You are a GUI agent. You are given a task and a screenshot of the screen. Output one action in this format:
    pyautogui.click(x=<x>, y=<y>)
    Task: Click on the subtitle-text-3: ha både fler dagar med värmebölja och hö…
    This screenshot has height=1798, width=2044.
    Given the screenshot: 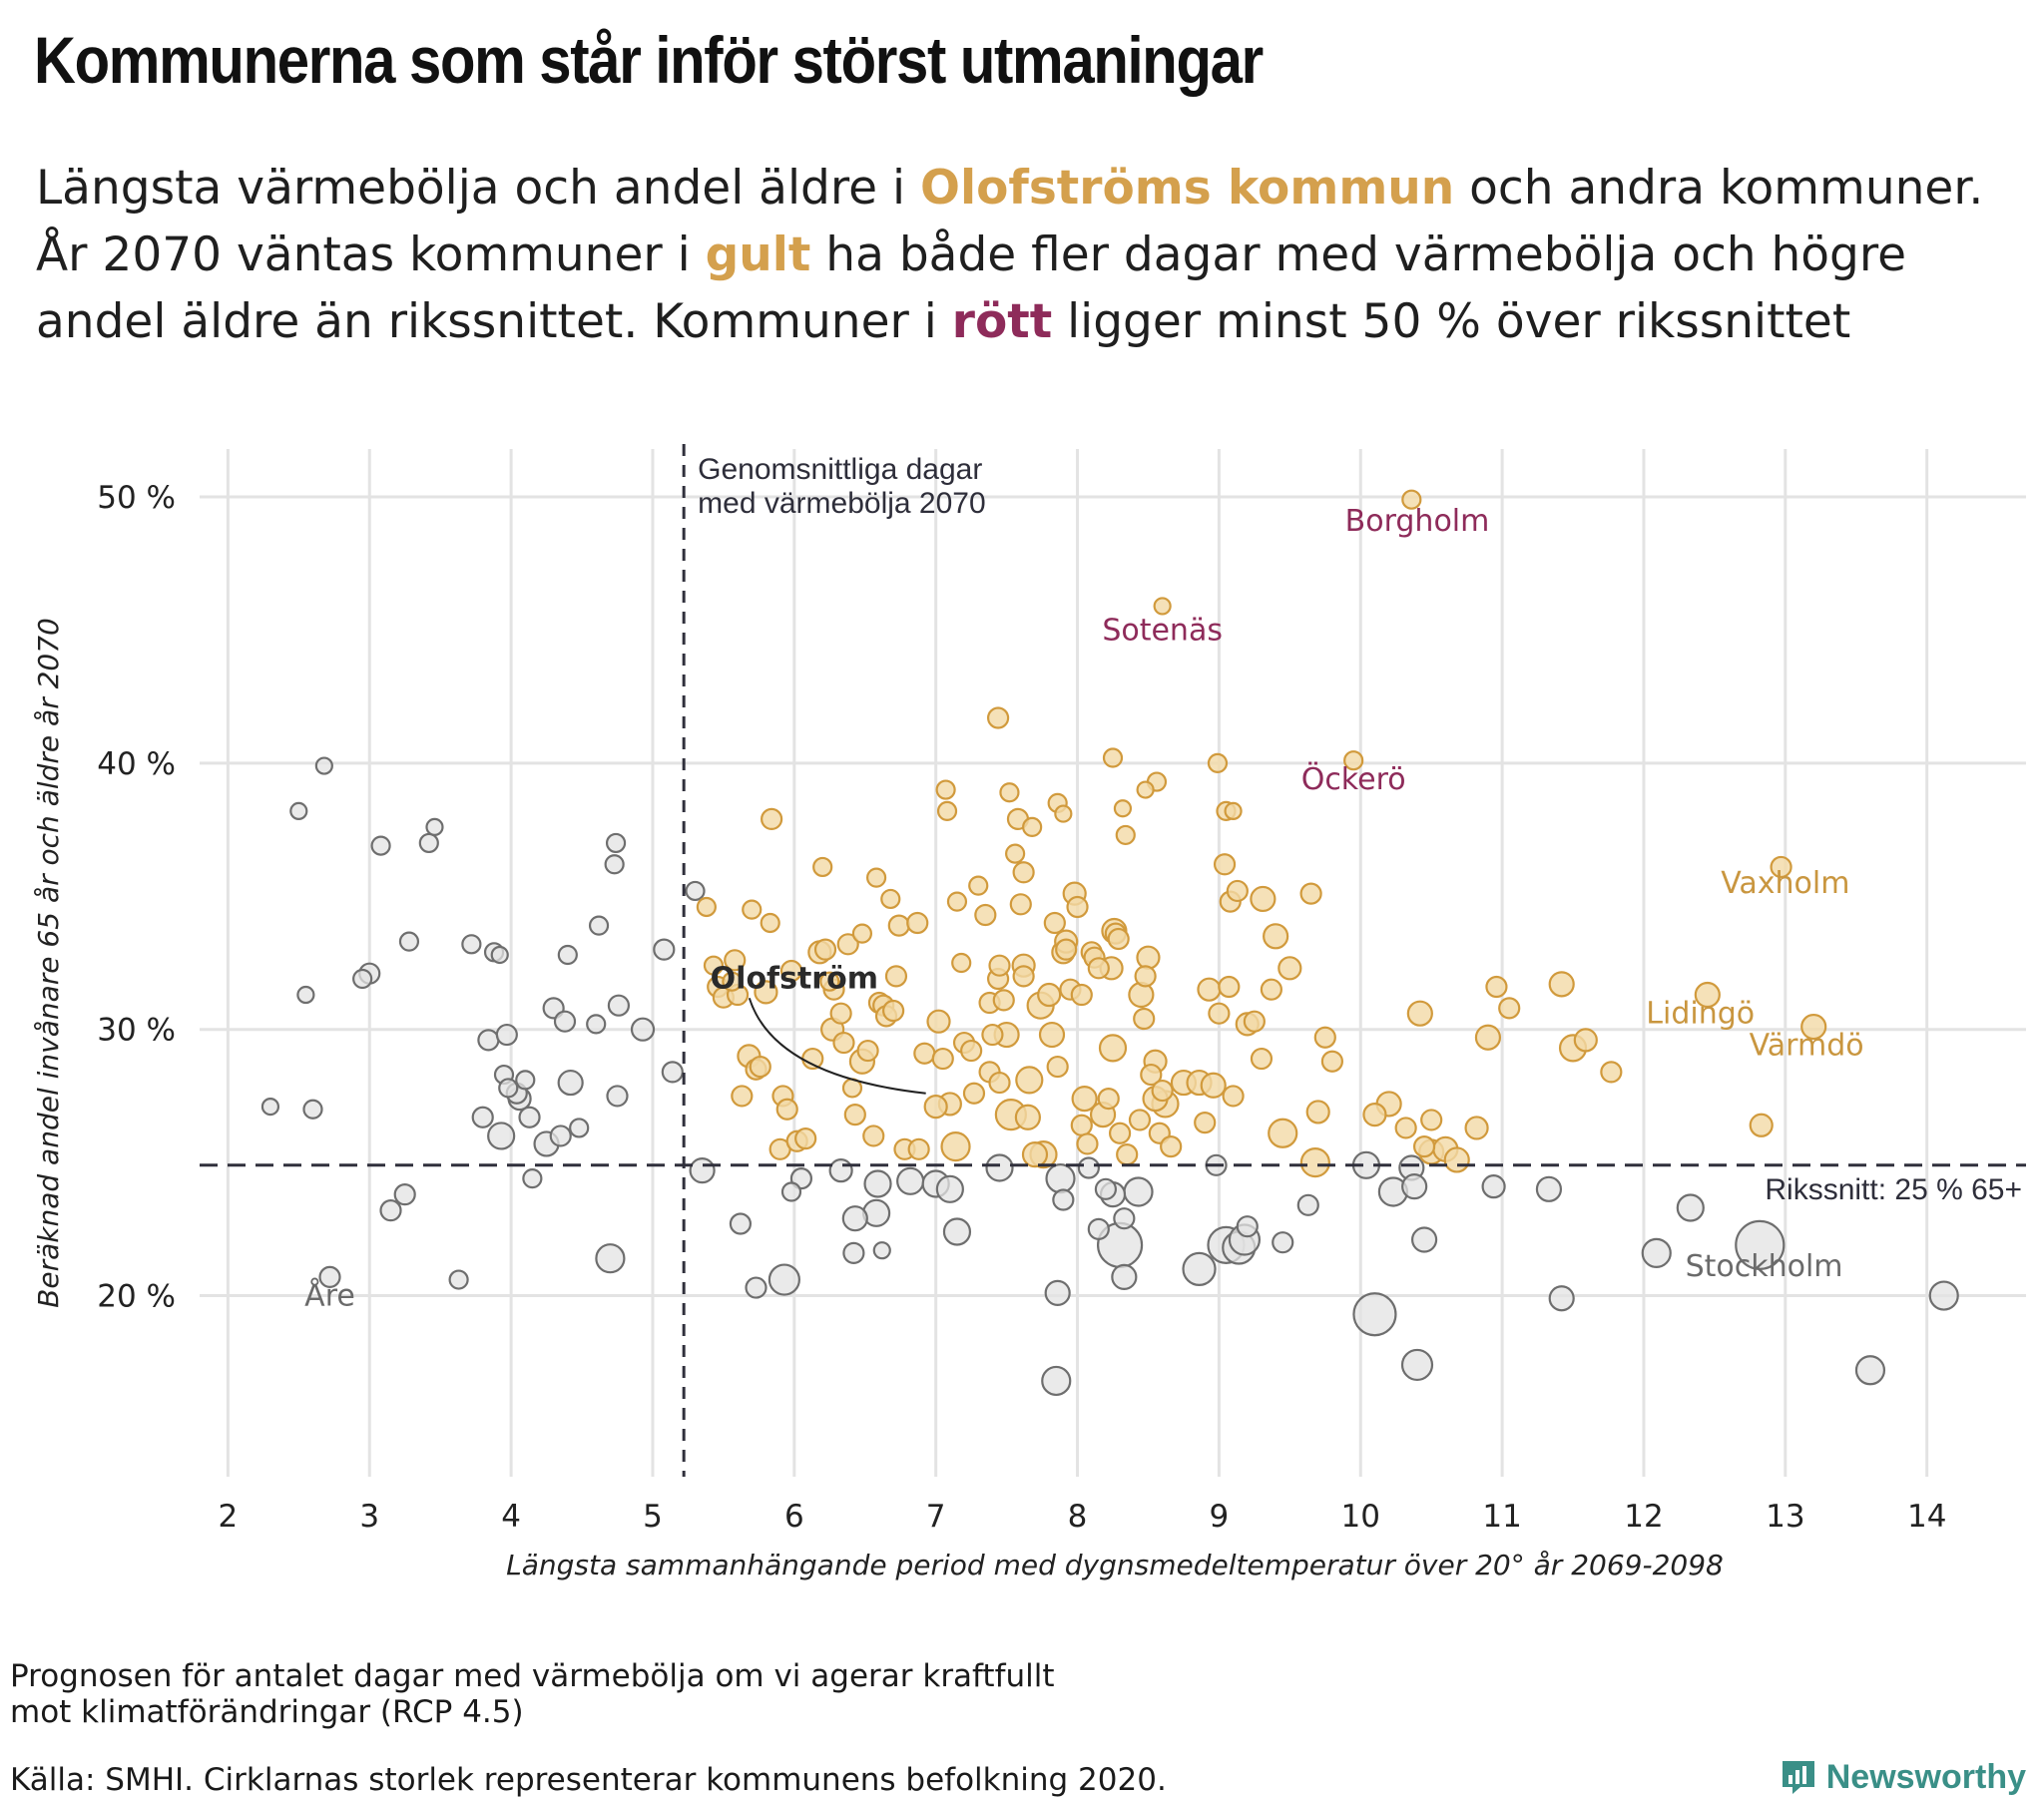 What is the action you would take?
    pyautogui.click(x=971, y=288)
    